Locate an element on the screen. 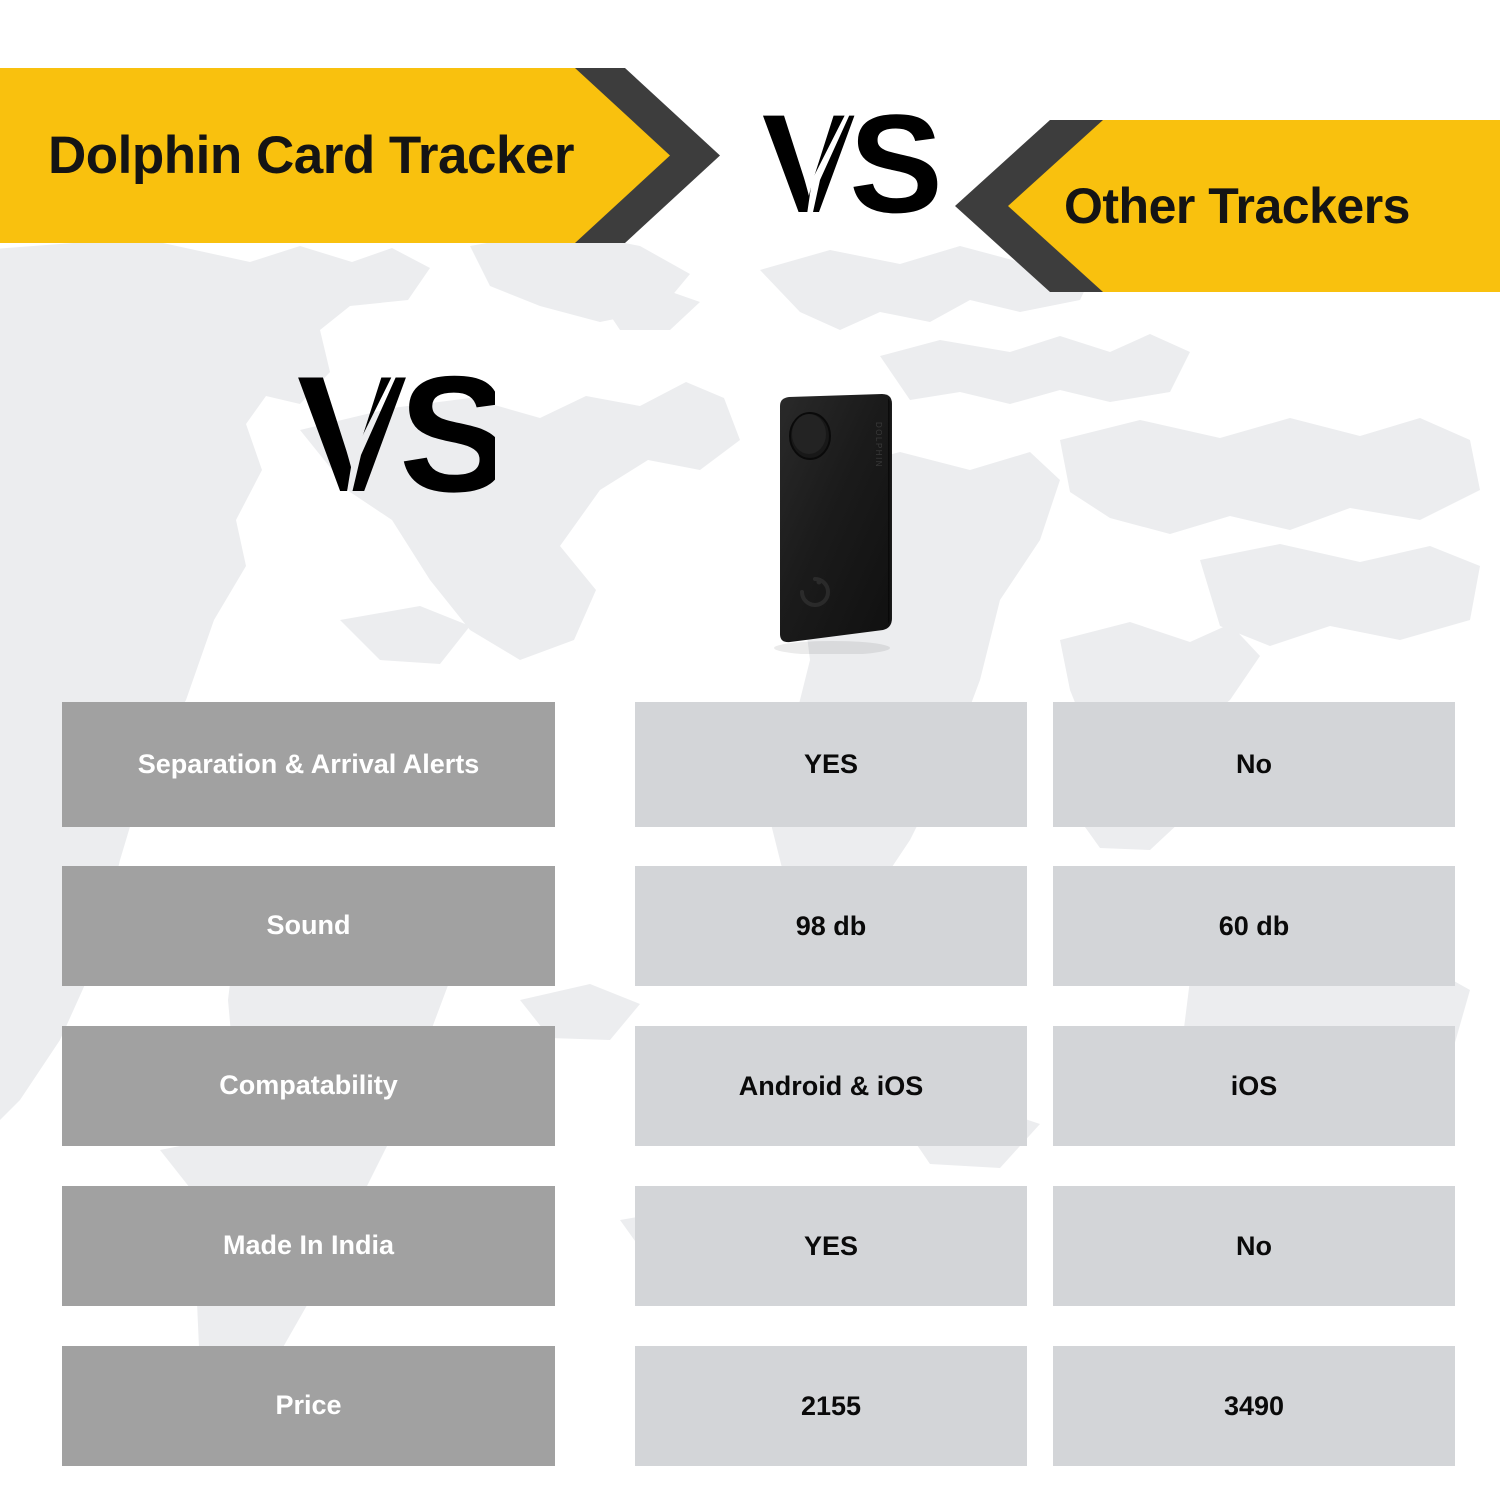  other-value-cell: 3490 is located at coordinates (1254, 1406).